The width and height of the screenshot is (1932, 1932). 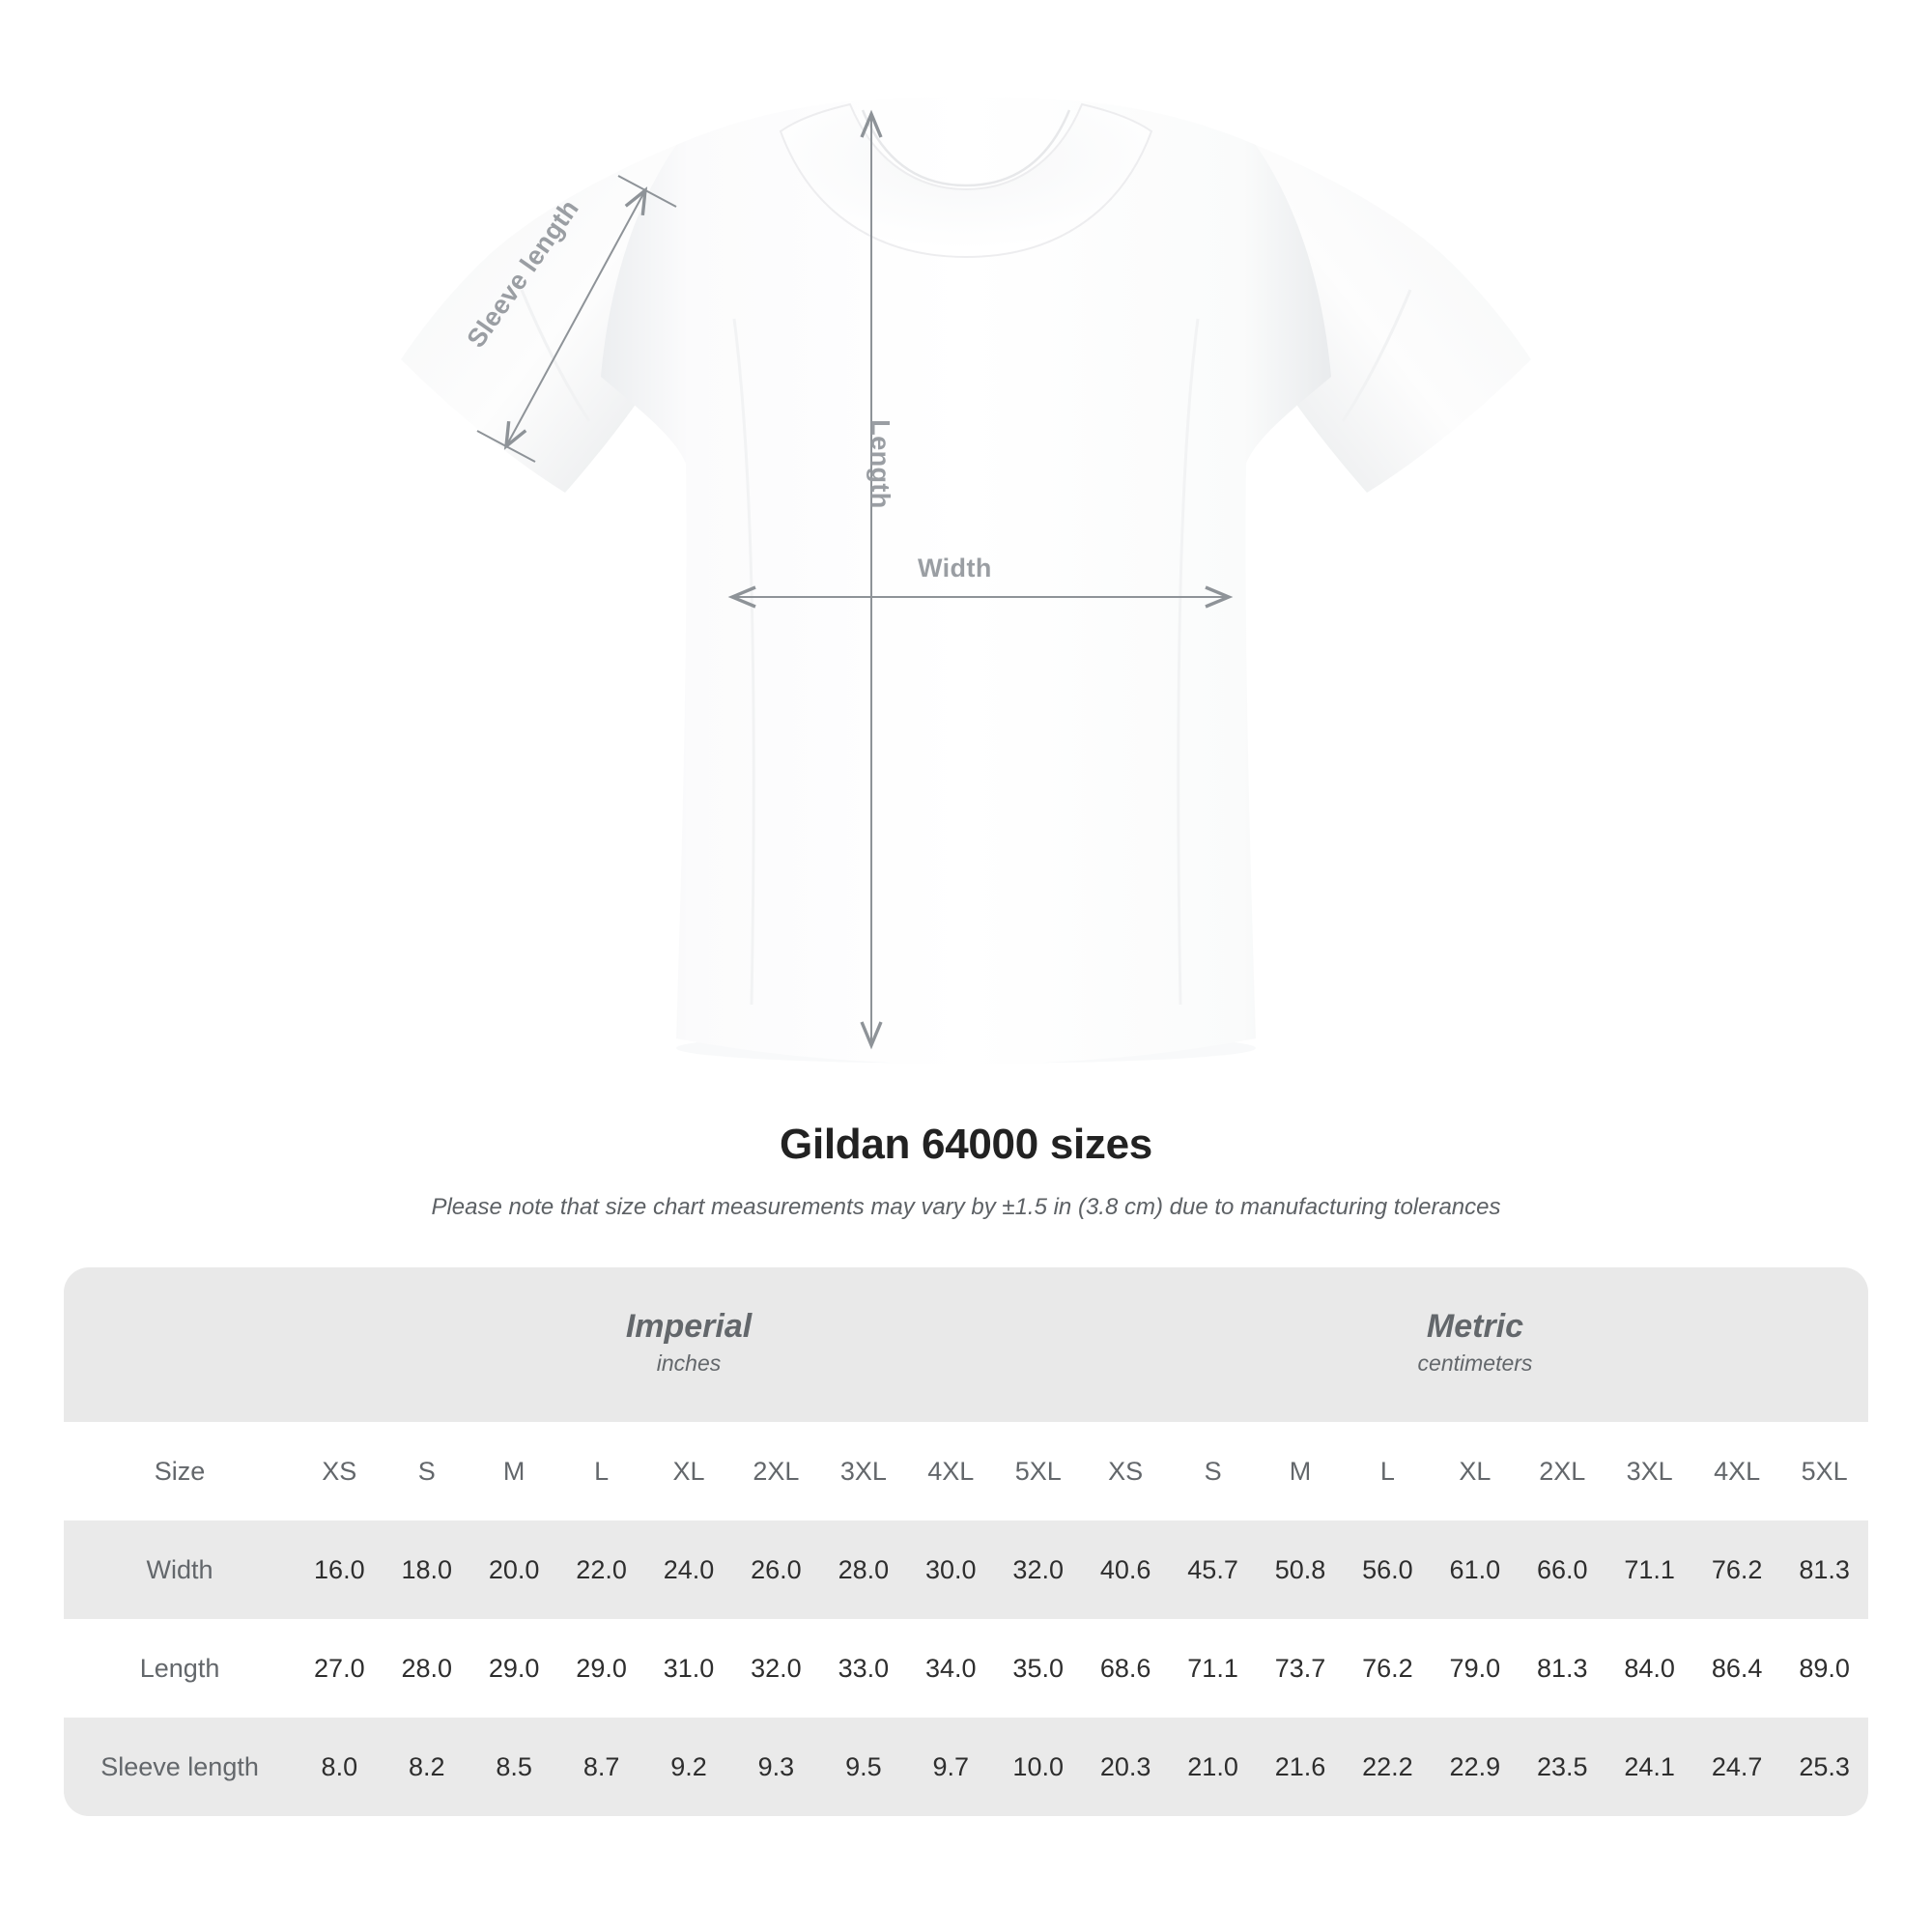 I want to click on length-label: Length, so click(x=880, y=464).